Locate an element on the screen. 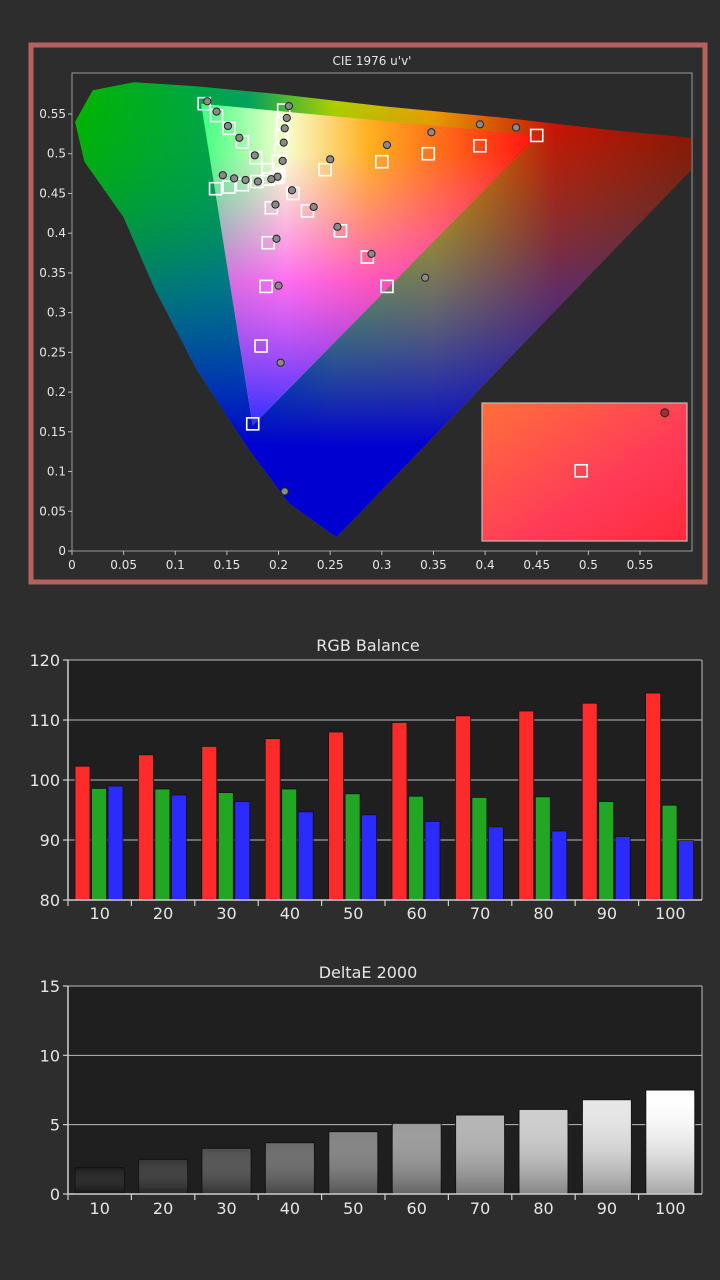 The image size is (720, 1280). deltae-y-tick-label: 10 is located at coordinates (50, 1055).